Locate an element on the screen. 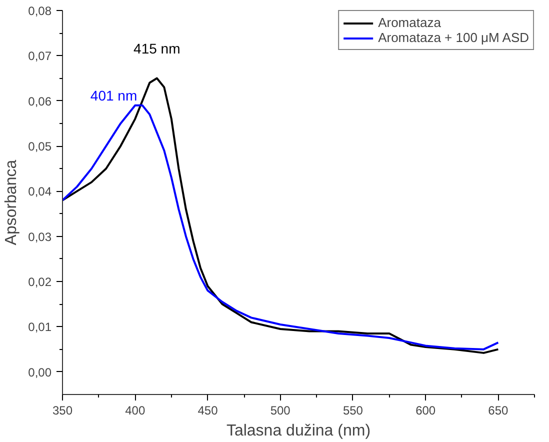 The width and height of the screenshot is (549, 442). x-tick-label: 550 is located at coordinates (353, 411).